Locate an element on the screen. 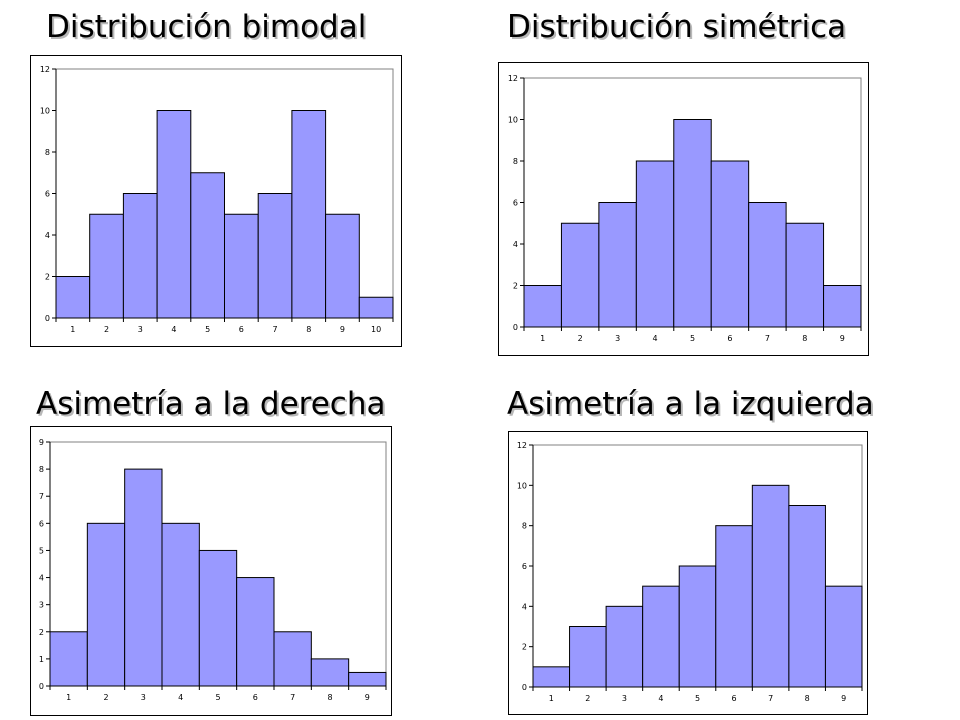  chart-title-symmetric: Distribución simétrica is located at coordinates (677, 27).